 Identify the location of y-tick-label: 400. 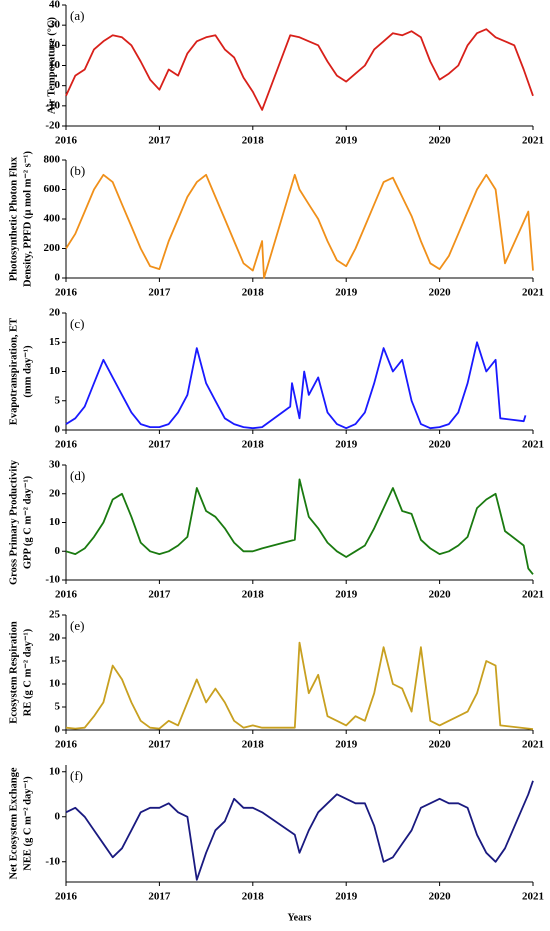
(52, 219).